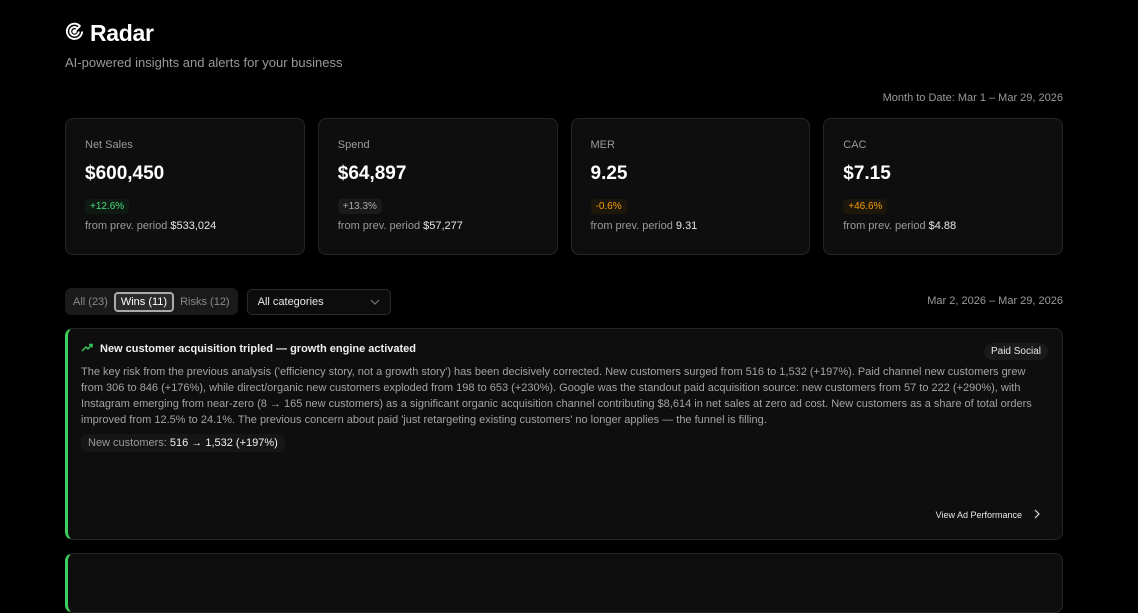 The height and width of the screenshot is (613, 1138). I want to click on kpi-value: $600,450, so click(125, 173).